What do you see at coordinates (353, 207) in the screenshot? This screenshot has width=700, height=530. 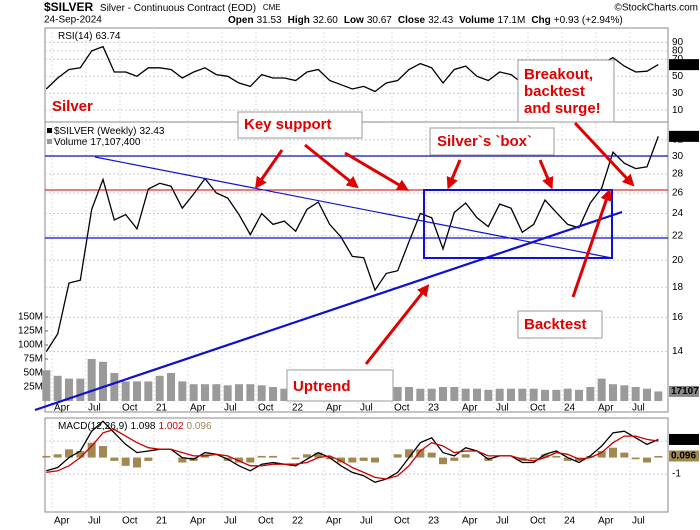 I see `downtrend-line` at bounding box center [353, 207].